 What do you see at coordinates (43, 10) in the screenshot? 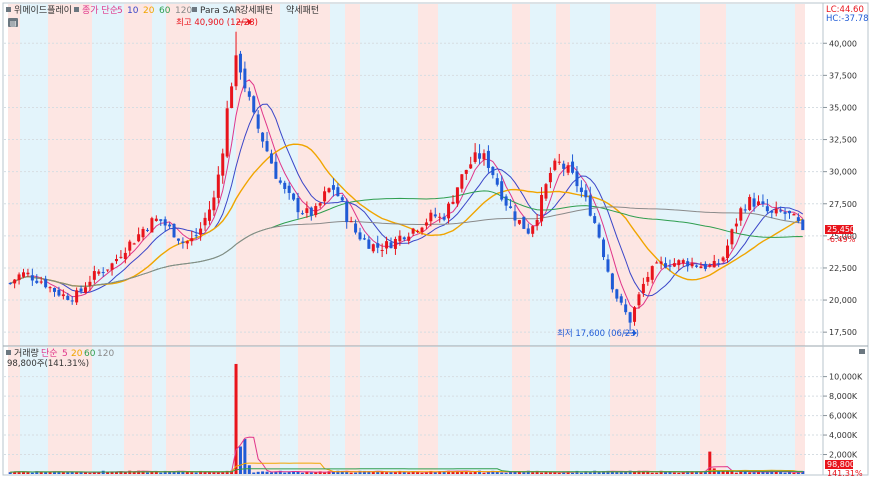
I see `legend-stock-name: 위메이드플레이` at bounding box center [43, 10].